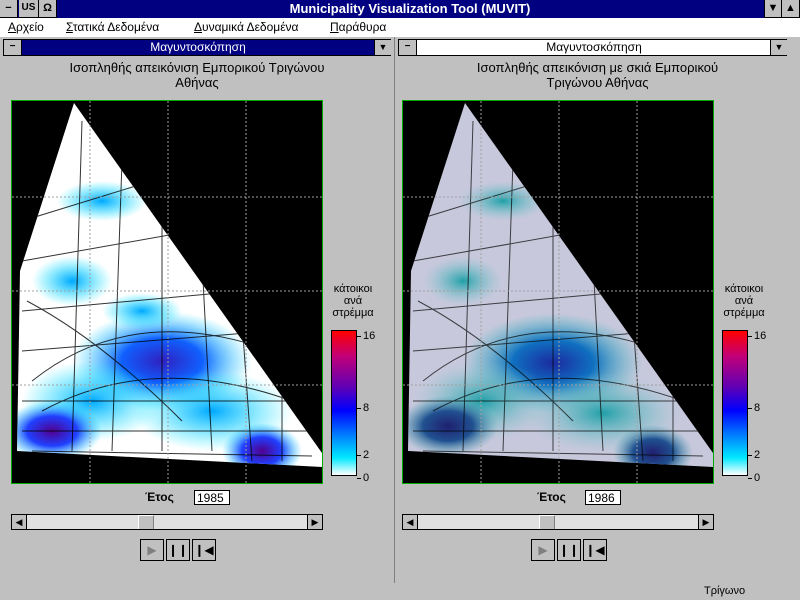 The width and height of the screenshot is (800, 600). I want to click on map-title-line1: Ισοπληθής απεικόνιση Εμπορικού Τριγώνου, so click(197, 67).